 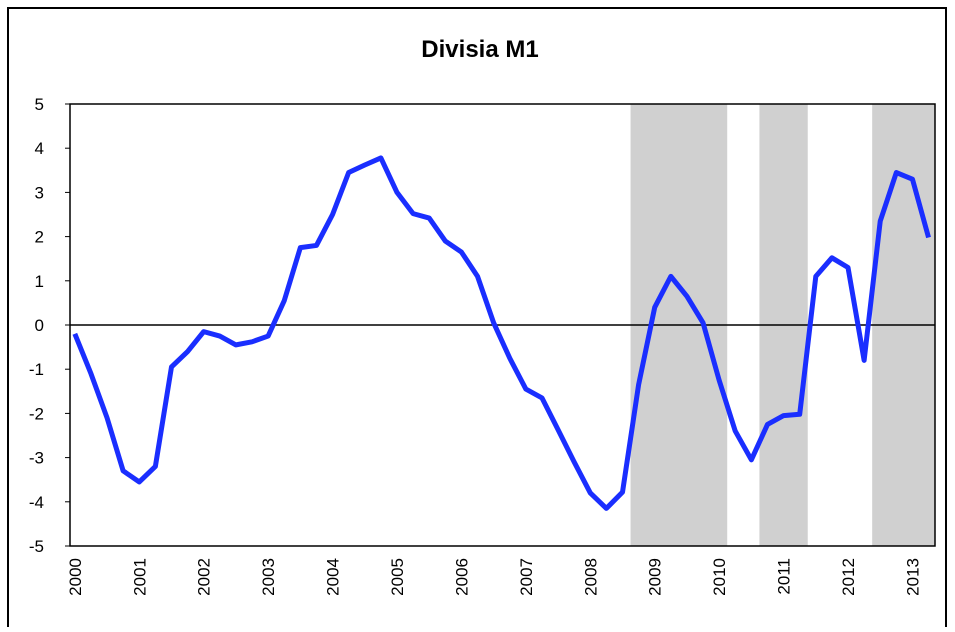 I want to click on y-tick-label: -1, so click(x=36, y=369).